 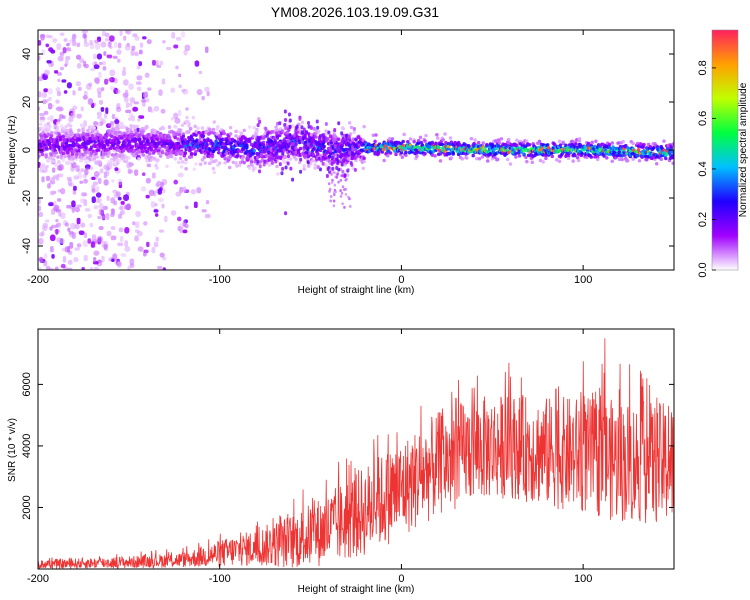 I want to click on figure-title: YM08.2026.103.19.09.G31, so click(x=355, y=12).